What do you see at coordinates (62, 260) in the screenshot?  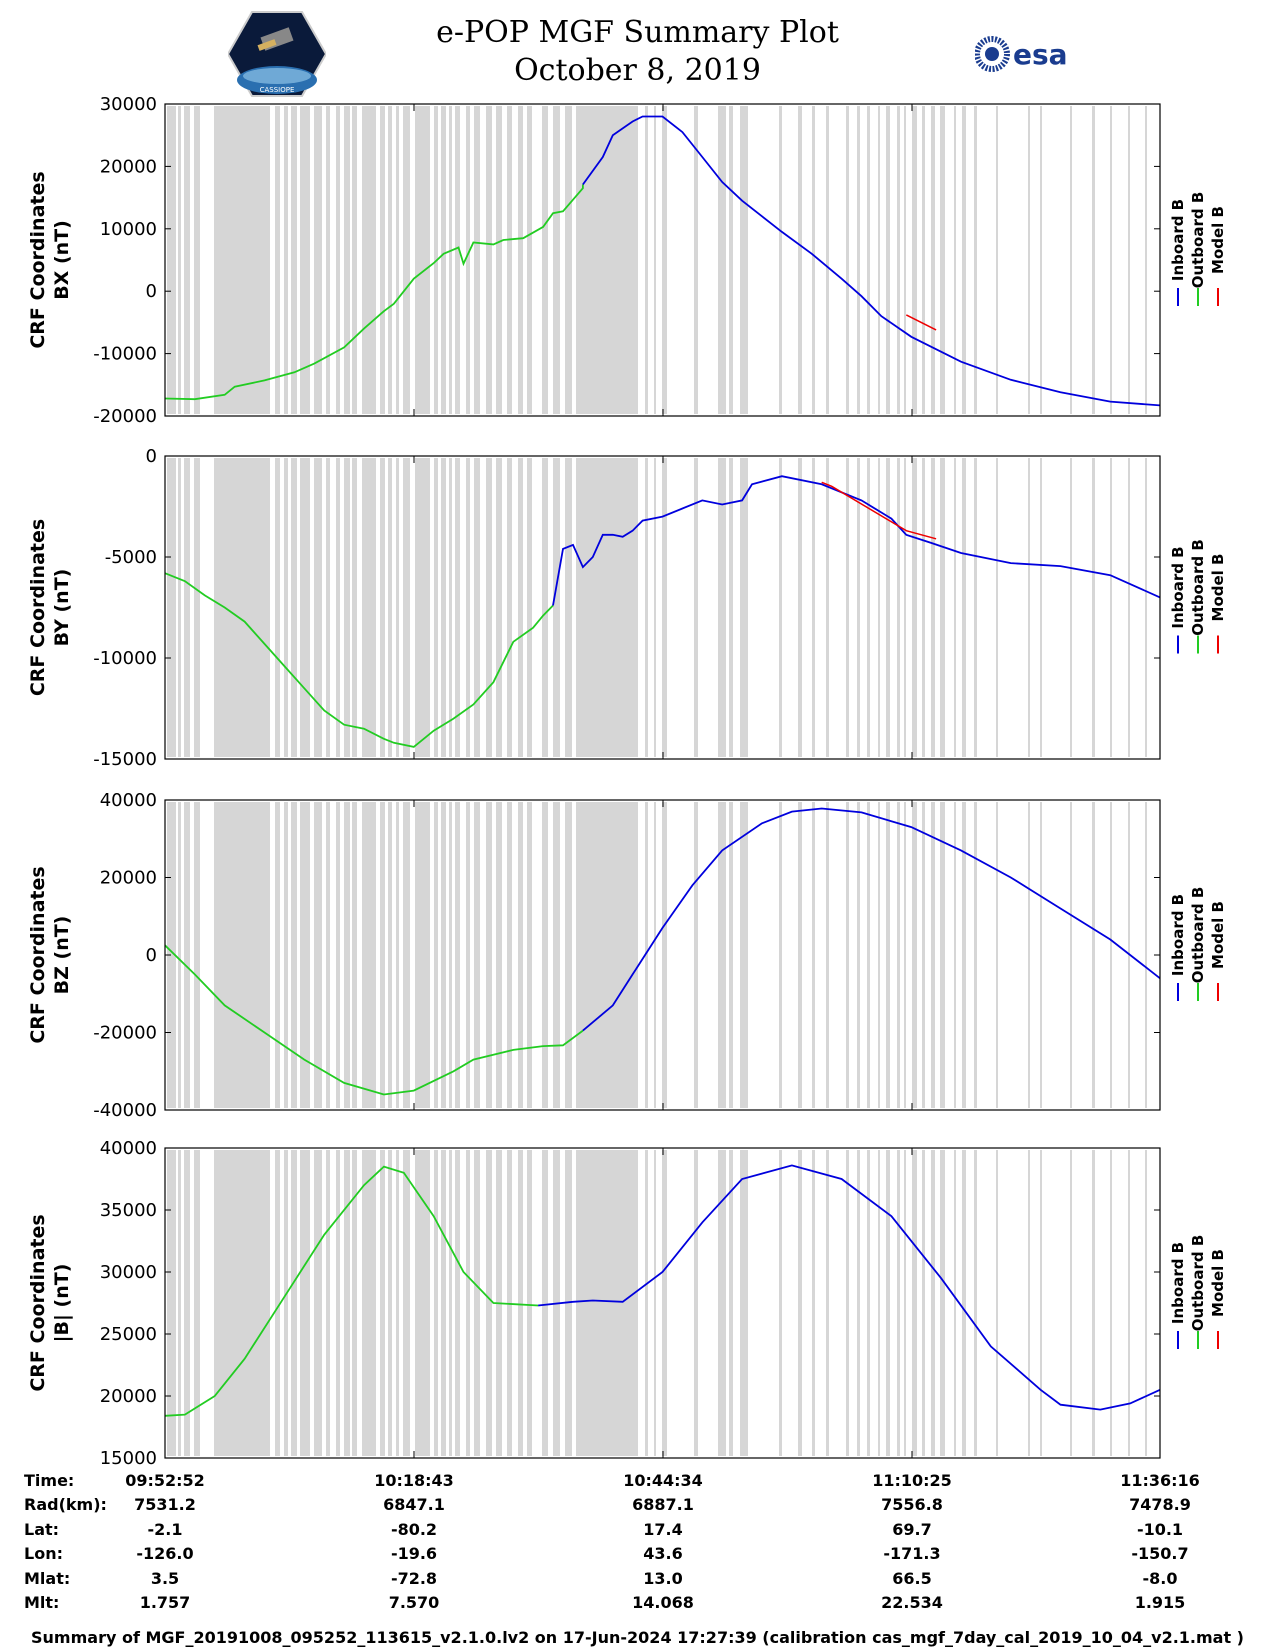 I see `y-axis-unit-label: BX (nT)` at bounding box center [62, 260].